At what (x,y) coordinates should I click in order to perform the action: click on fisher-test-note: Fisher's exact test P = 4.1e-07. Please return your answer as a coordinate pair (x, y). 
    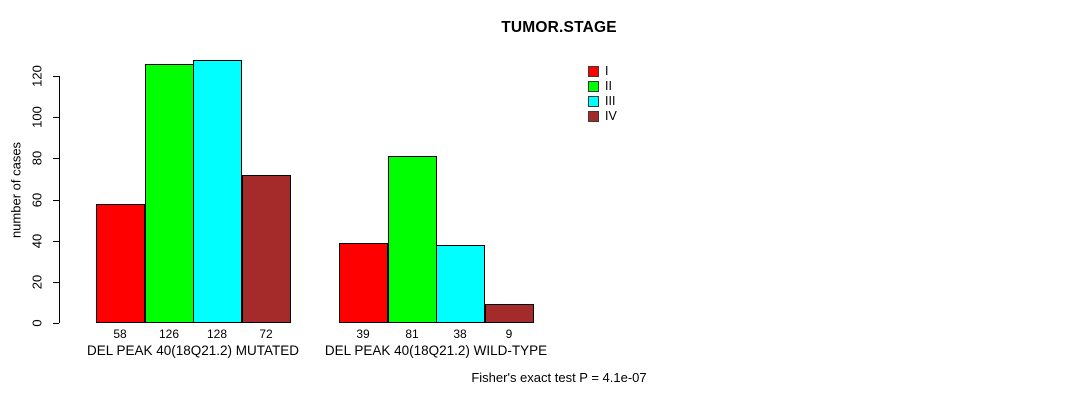
    Looking at the image, I should click on (559, 377).